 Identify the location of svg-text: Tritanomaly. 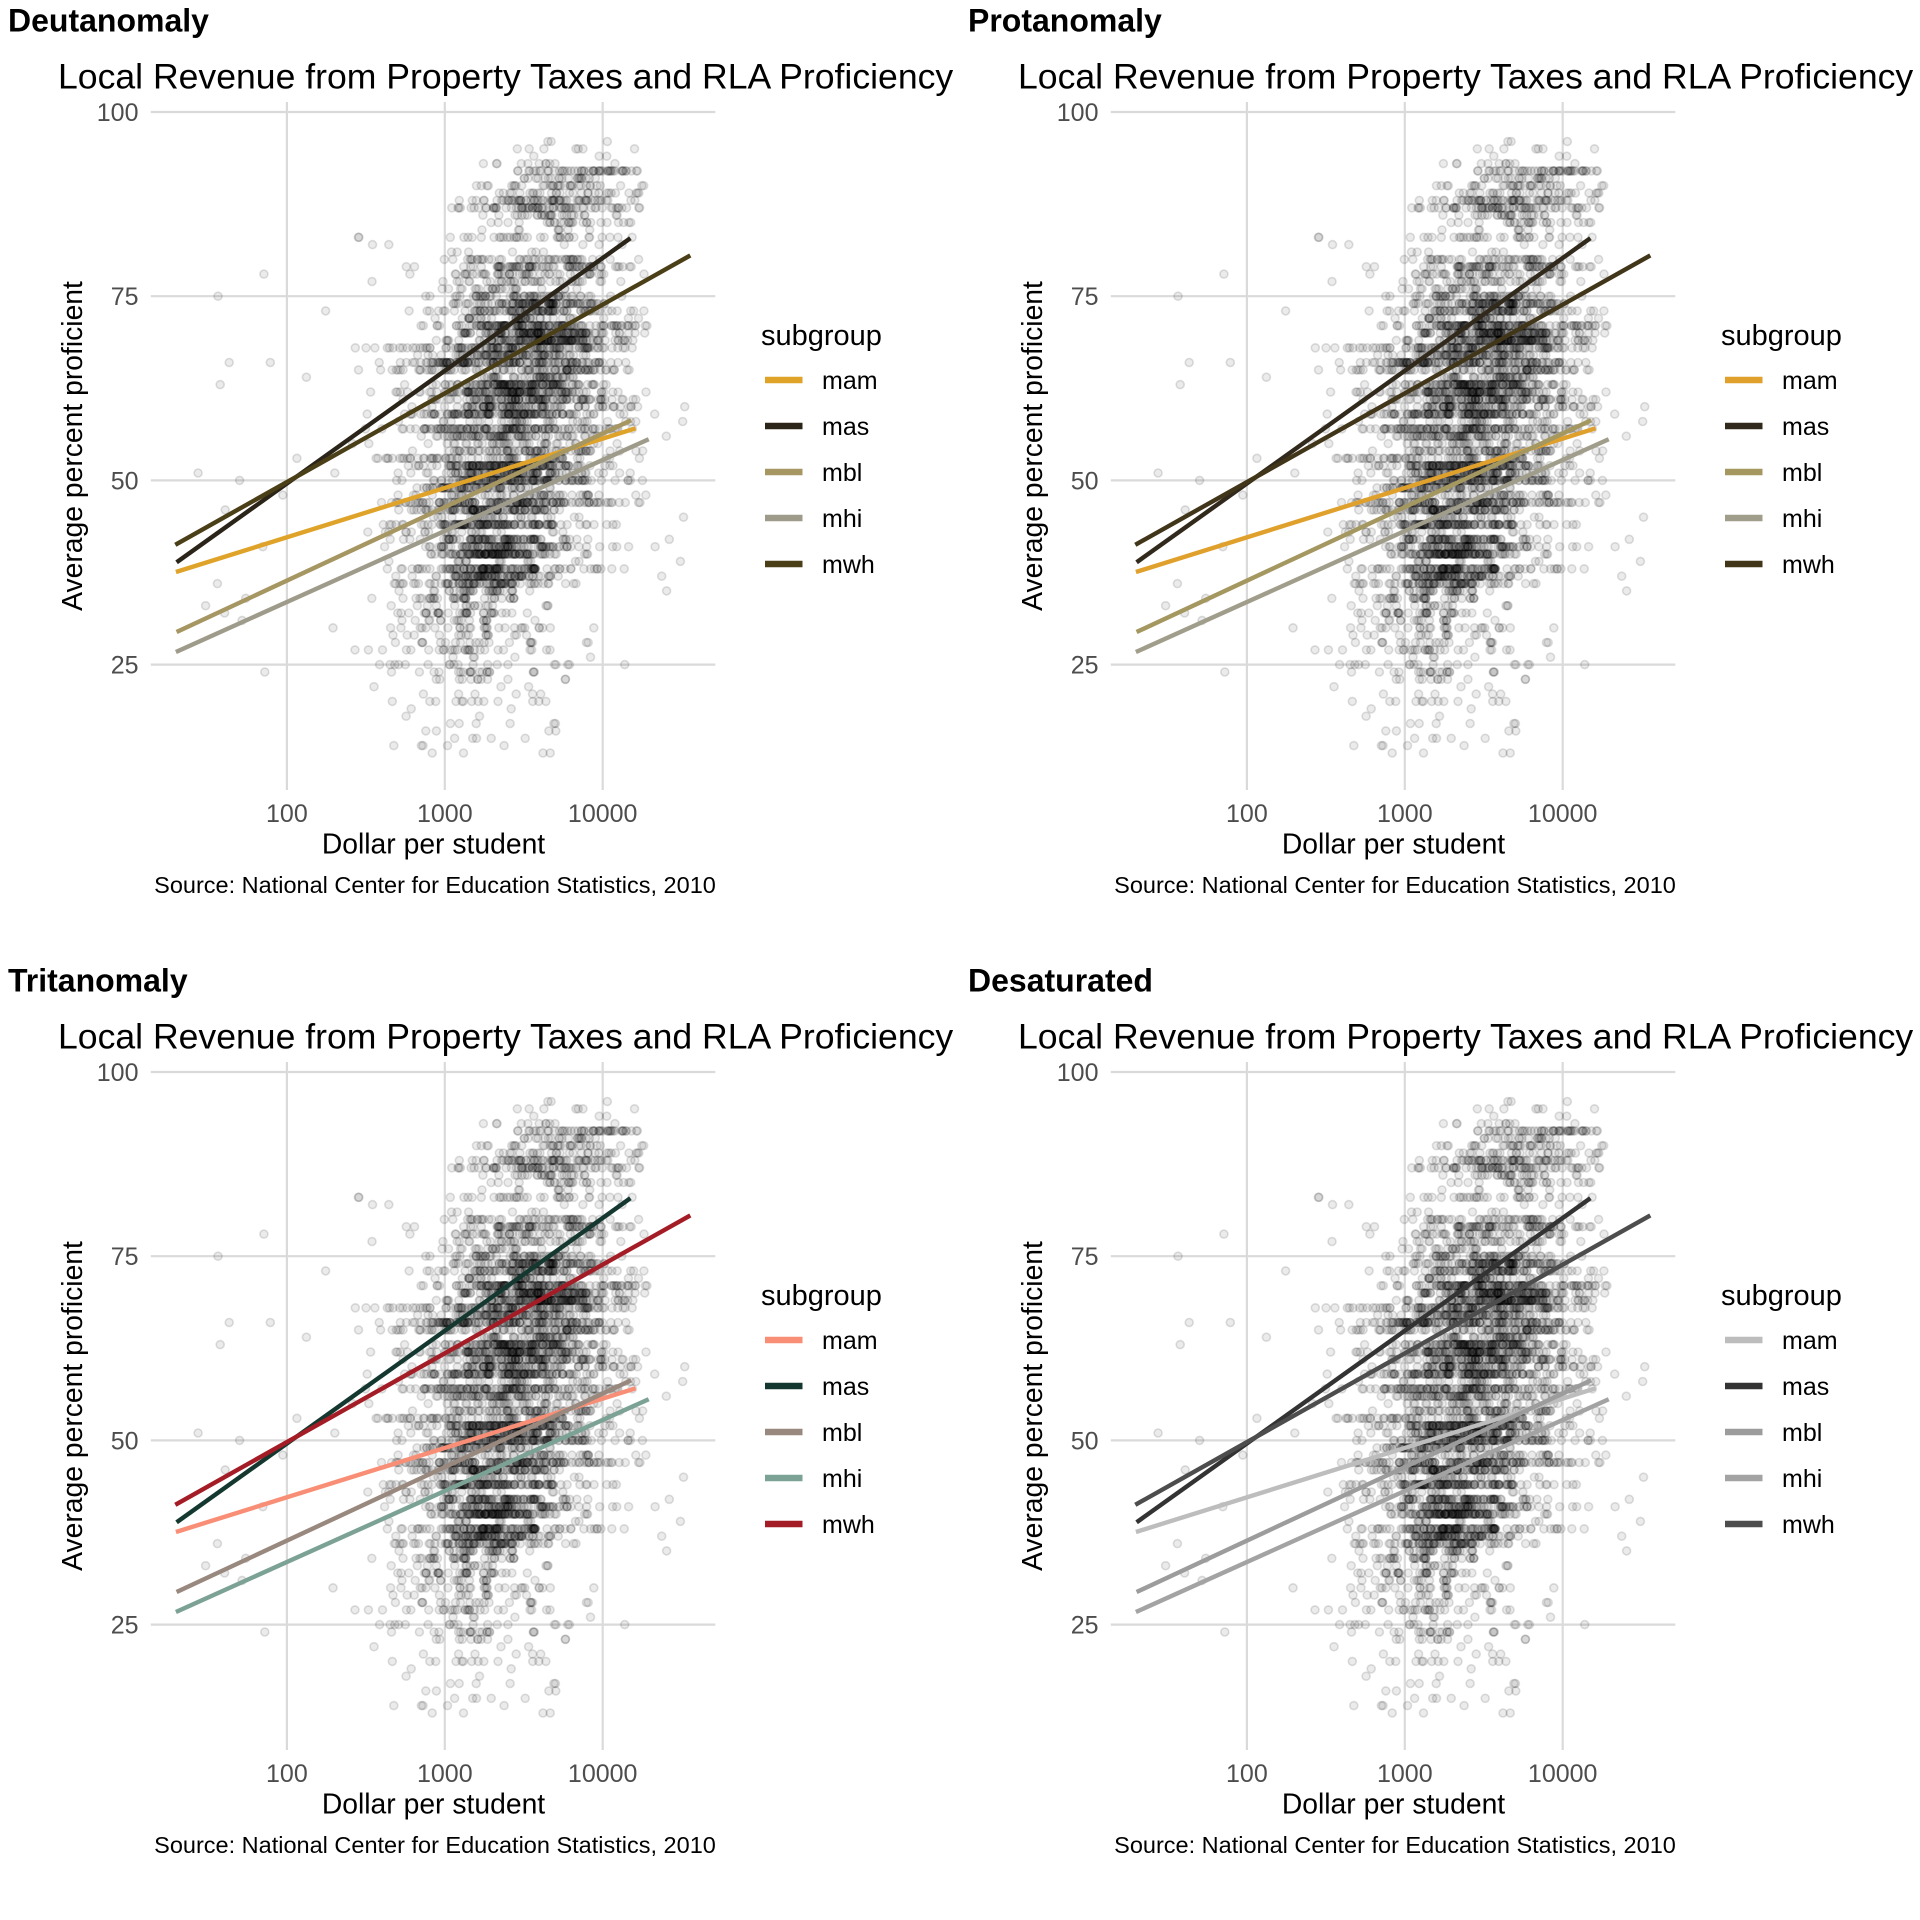
(98, 981).